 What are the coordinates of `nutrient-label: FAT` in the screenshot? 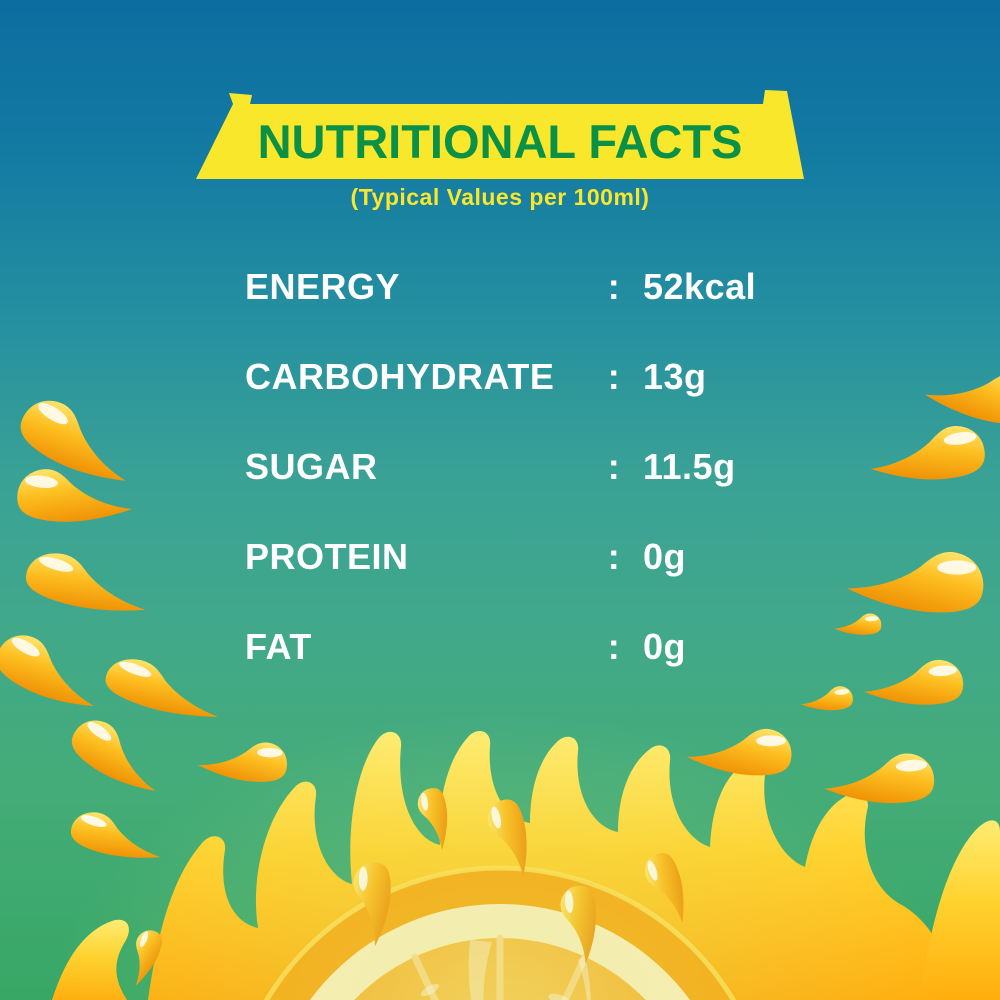 It's located at (278, 646).